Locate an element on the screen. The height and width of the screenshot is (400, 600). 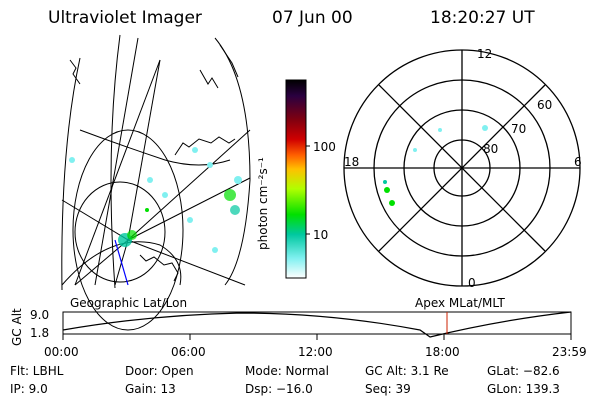
glon-info: GLon: 139.3 is located at coordinates (523, 389).